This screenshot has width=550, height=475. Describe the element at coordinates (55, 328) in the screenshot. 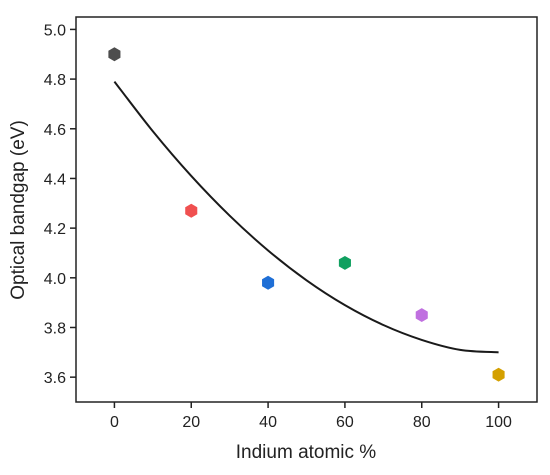

I see `y-tick-label: 3.8` at that location.